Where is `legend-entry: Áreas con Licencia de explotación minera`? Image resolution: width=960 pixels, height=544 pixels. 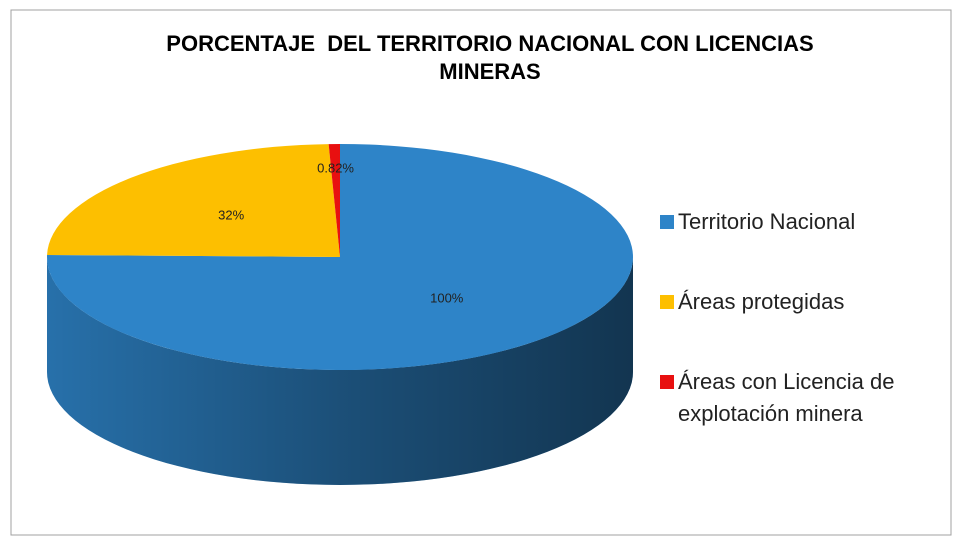 legend-entry: Áreas con Licencia de explotación minera is located at coordinates (795, 398).